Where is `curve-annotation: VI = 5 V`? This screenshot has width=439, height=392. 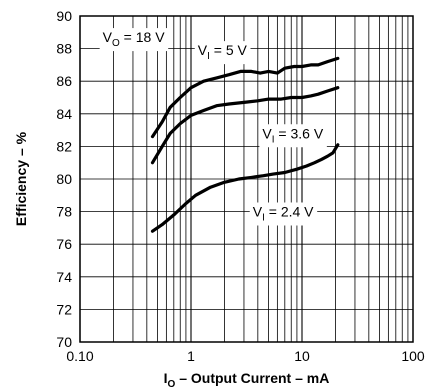
curve-annotation: VI = 5 V is located at coordinates (223, 52).